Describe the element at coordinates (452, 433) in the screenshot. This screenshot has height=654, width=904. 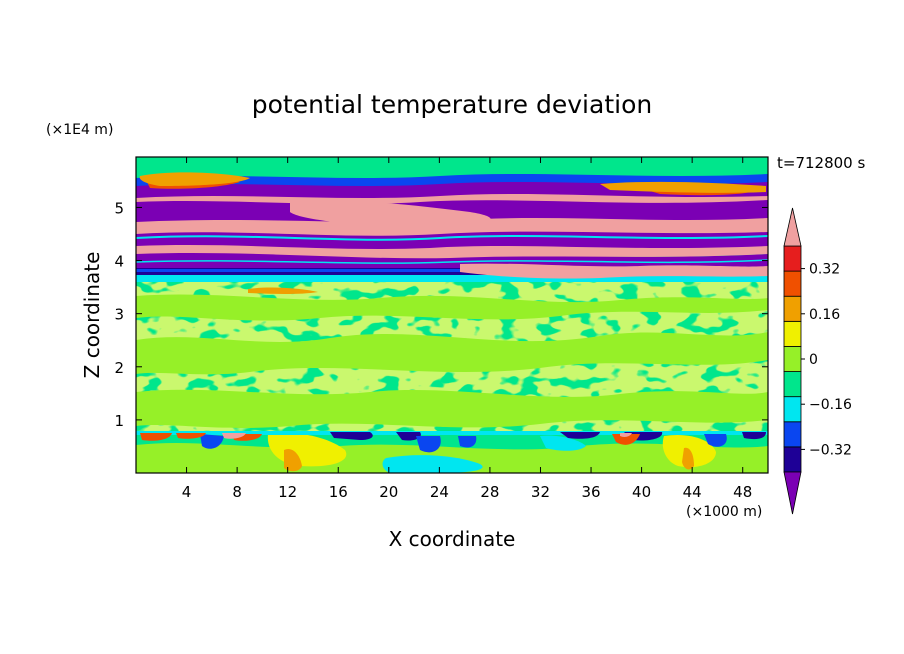
I see `inversion-line` at that location.